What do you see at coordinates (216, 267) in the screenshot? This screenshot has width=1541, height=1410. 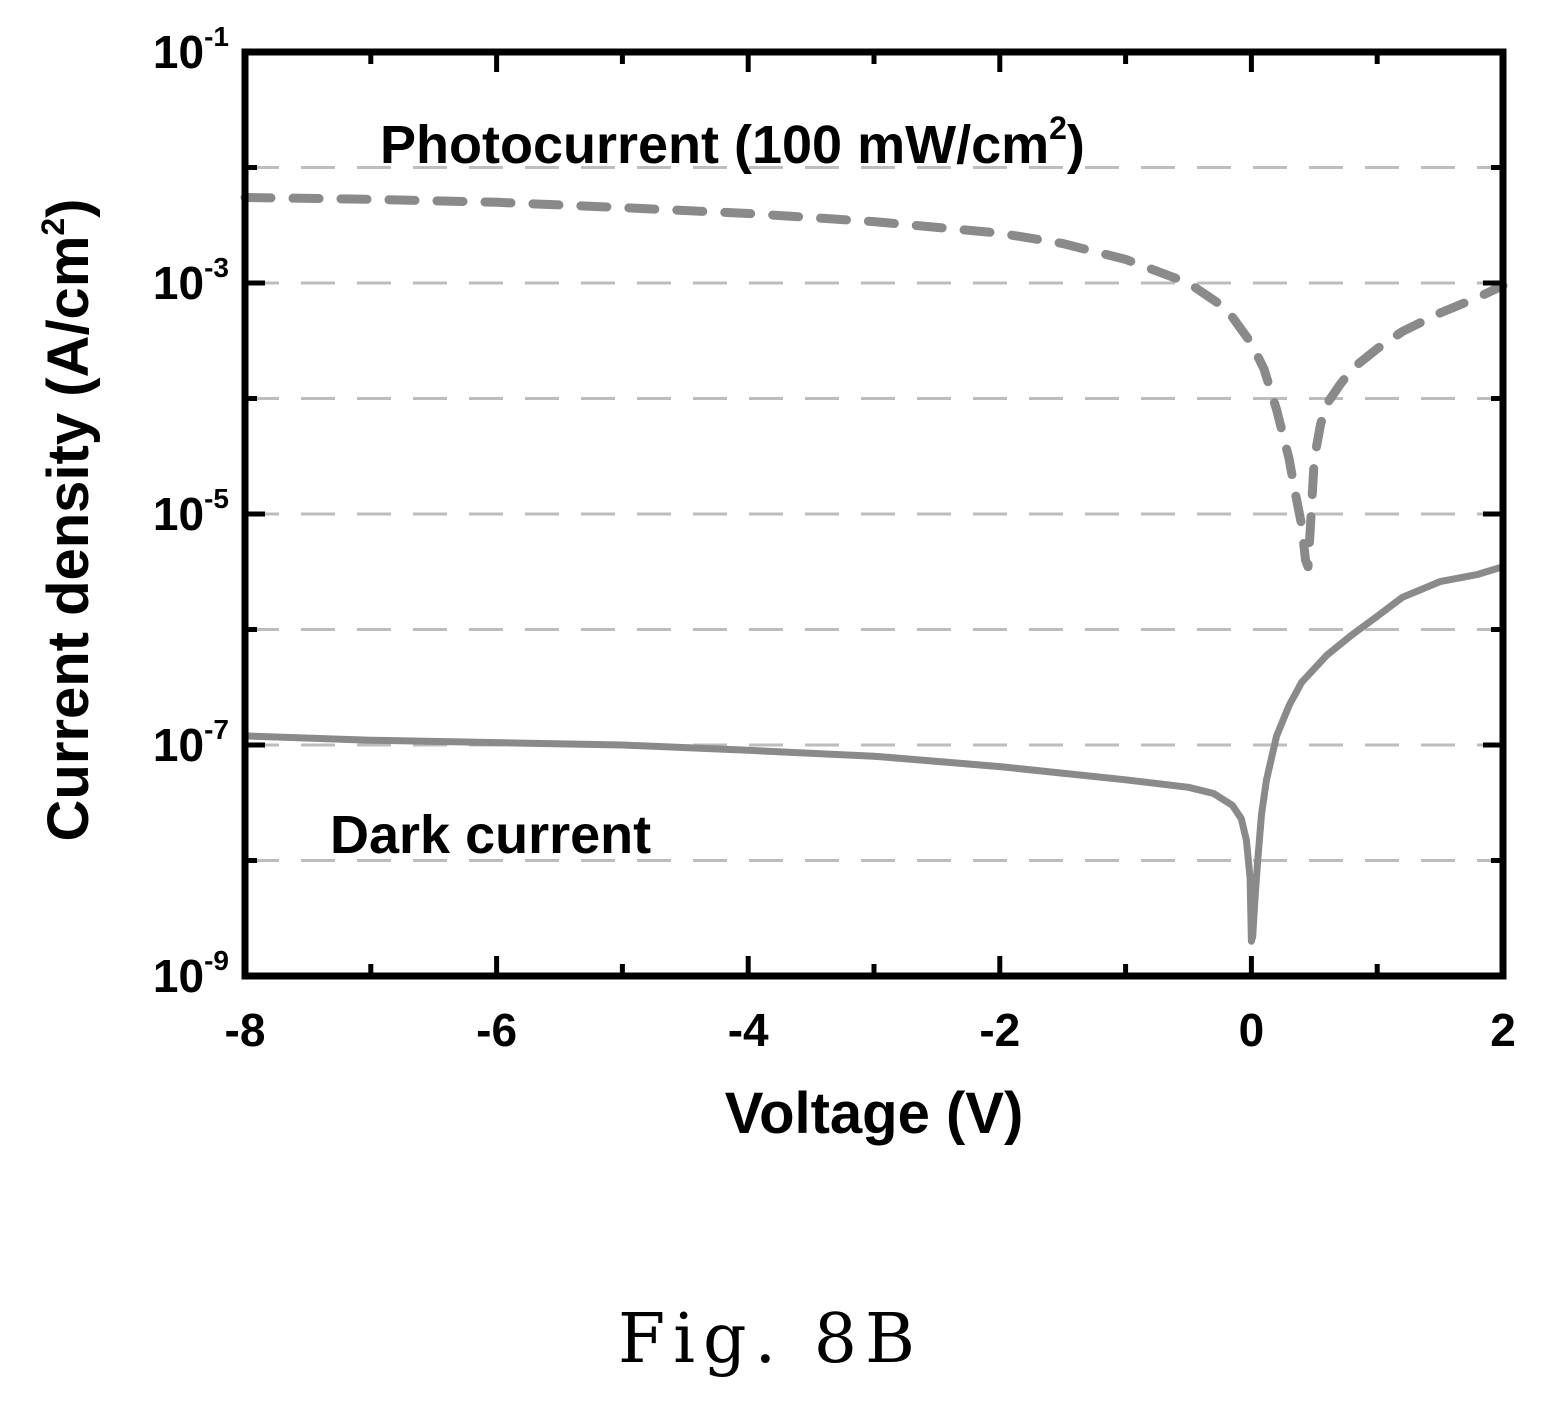 I see `y-tick-exp: -3` at bounding box center [216, 267].